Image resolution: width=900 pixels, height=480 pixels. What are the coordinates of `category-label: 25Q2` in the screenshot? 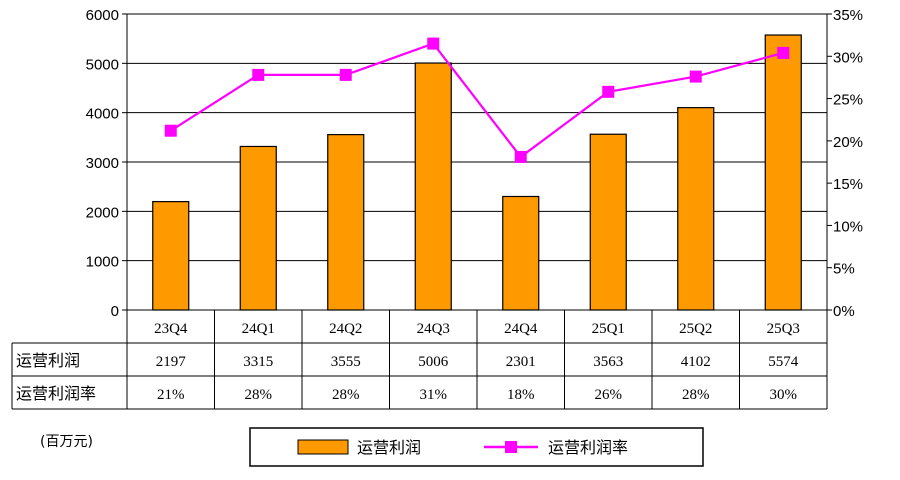 It's located at (695, 329).